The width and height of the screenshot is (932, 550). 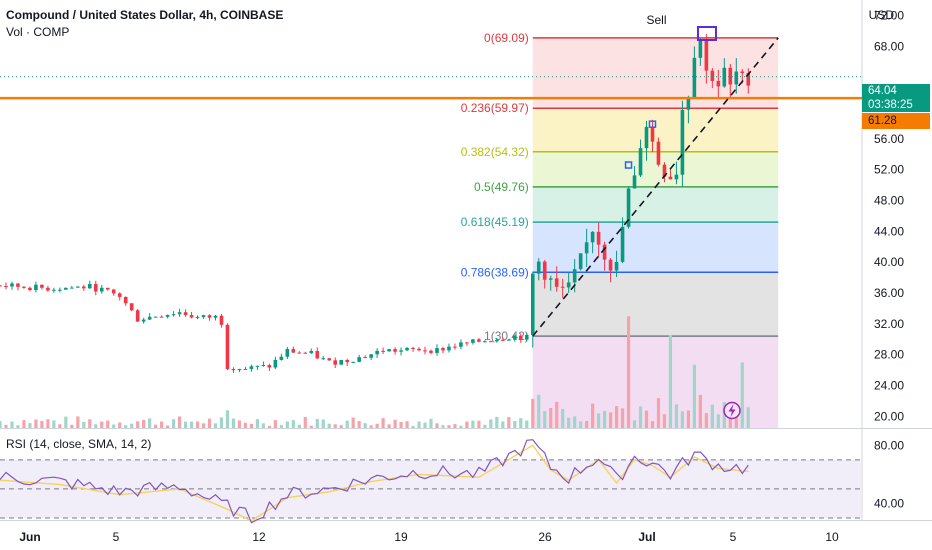 What do you see at coordinates (401, 537) in the screenshot?
I see `time-axis-tick: 19` at bounding box center [401, 537].